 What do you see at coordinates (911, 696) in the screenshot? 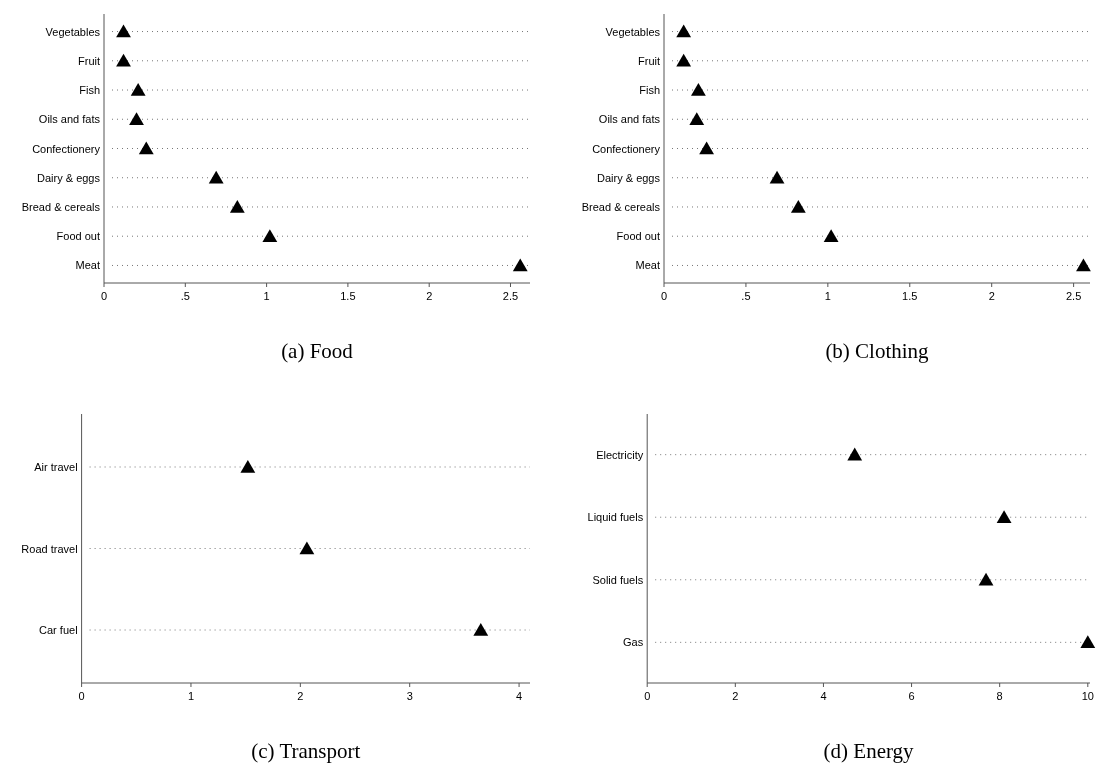
I see `x-tick-label: 6` at bounding box center [911, 696].